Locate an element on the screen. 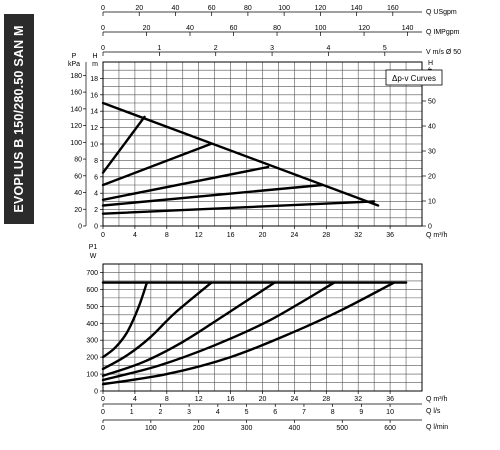 The width and height of the screenshot is (500, 450). legend-label: Δp-v Curves is located at coordinates (414, 78).